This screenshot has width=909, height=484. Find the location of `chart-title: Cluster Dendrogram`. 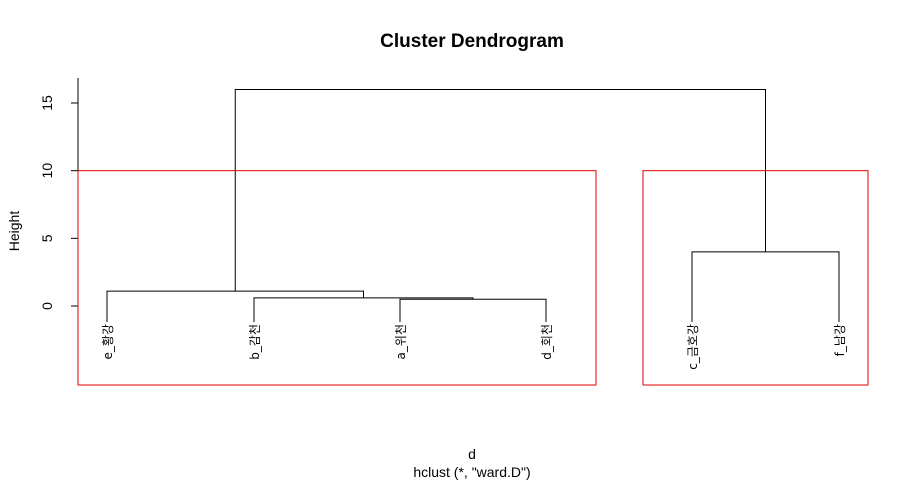

chart-title: Cluster Dendrogram is located at coordinates (472, 41).